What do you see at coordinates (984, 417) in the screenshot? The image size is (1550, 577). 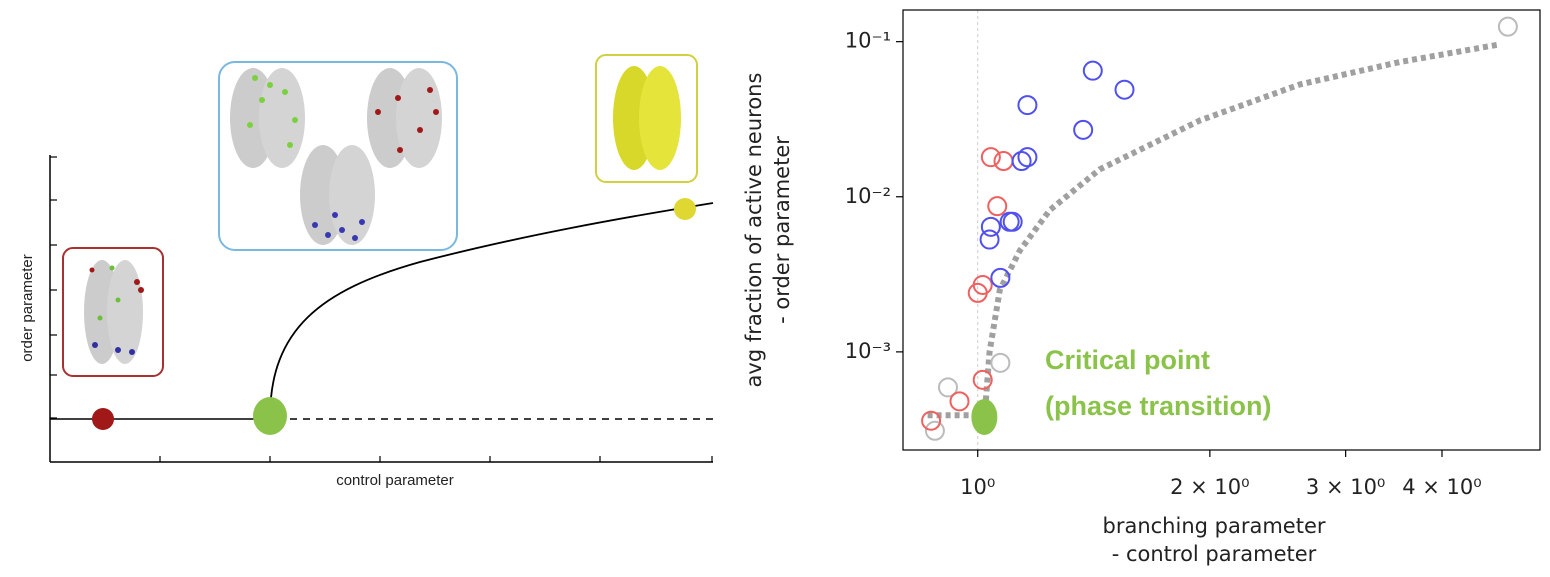 I see `critical-marker` at bounding box center [984, 417].